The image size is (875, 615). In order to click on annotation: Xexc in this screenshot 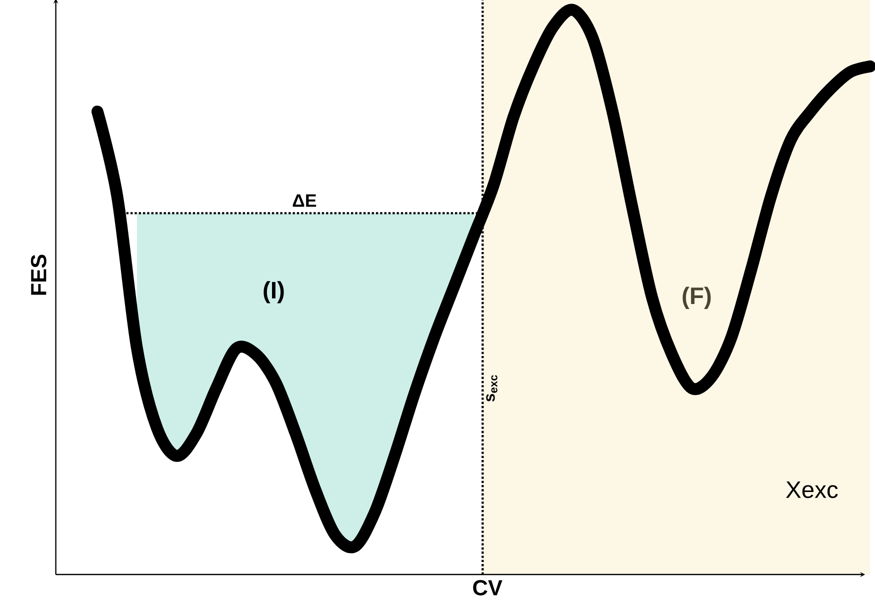, I will do `click(812, 489)`.